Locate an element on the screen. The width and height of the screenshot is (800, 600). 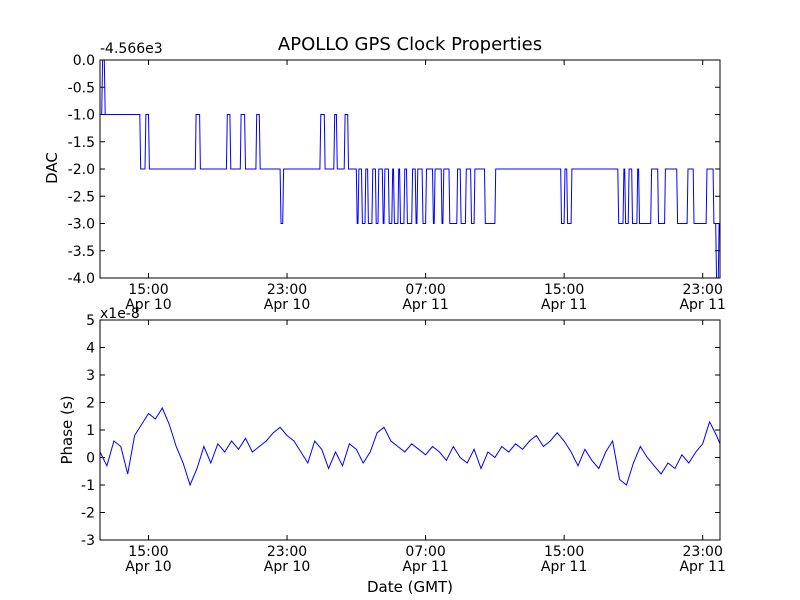
y-tick-label: -2.0 is located at coordinates (81, 170).